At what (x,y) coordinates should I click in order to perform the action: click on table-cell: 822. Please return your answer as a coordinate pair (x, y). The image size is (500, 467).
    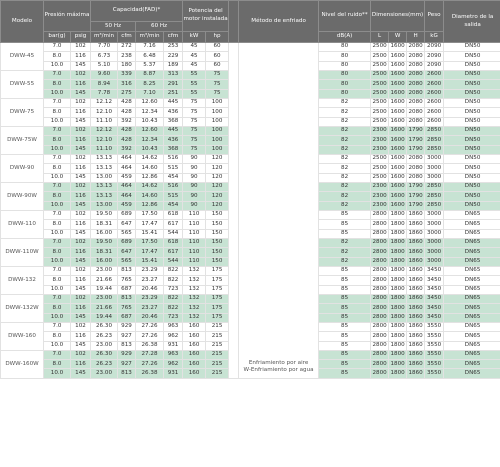
    Looking at the image, I should click on (173, 280).